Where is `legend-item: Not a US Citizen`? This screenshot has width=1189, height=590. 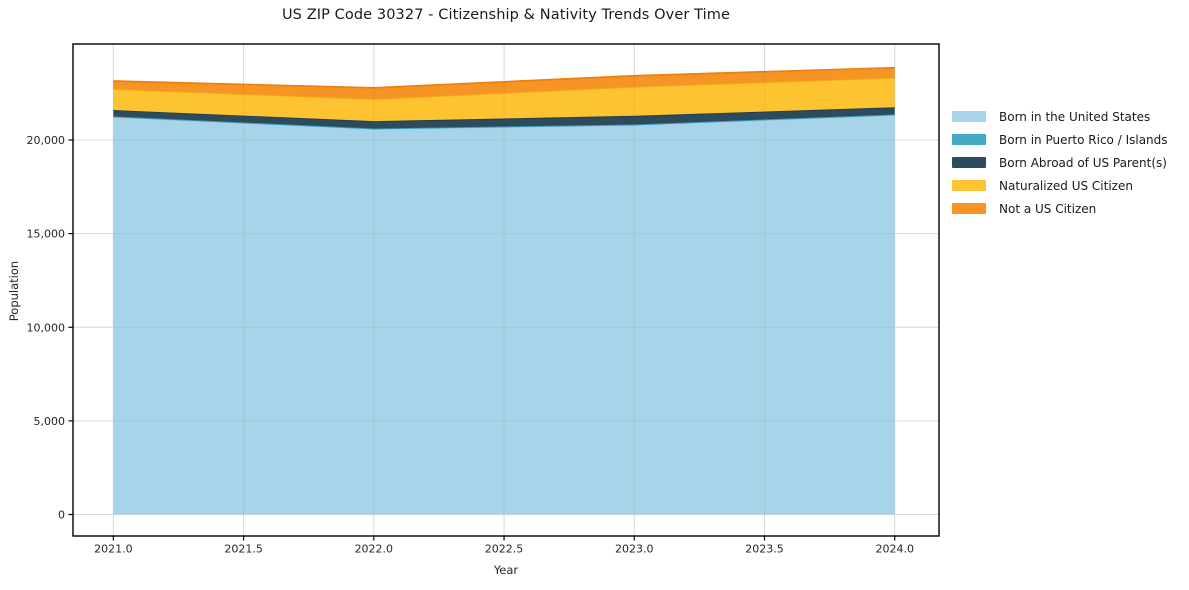
legend-item: Not a US Citizen is located at coordinates (1060, 208).